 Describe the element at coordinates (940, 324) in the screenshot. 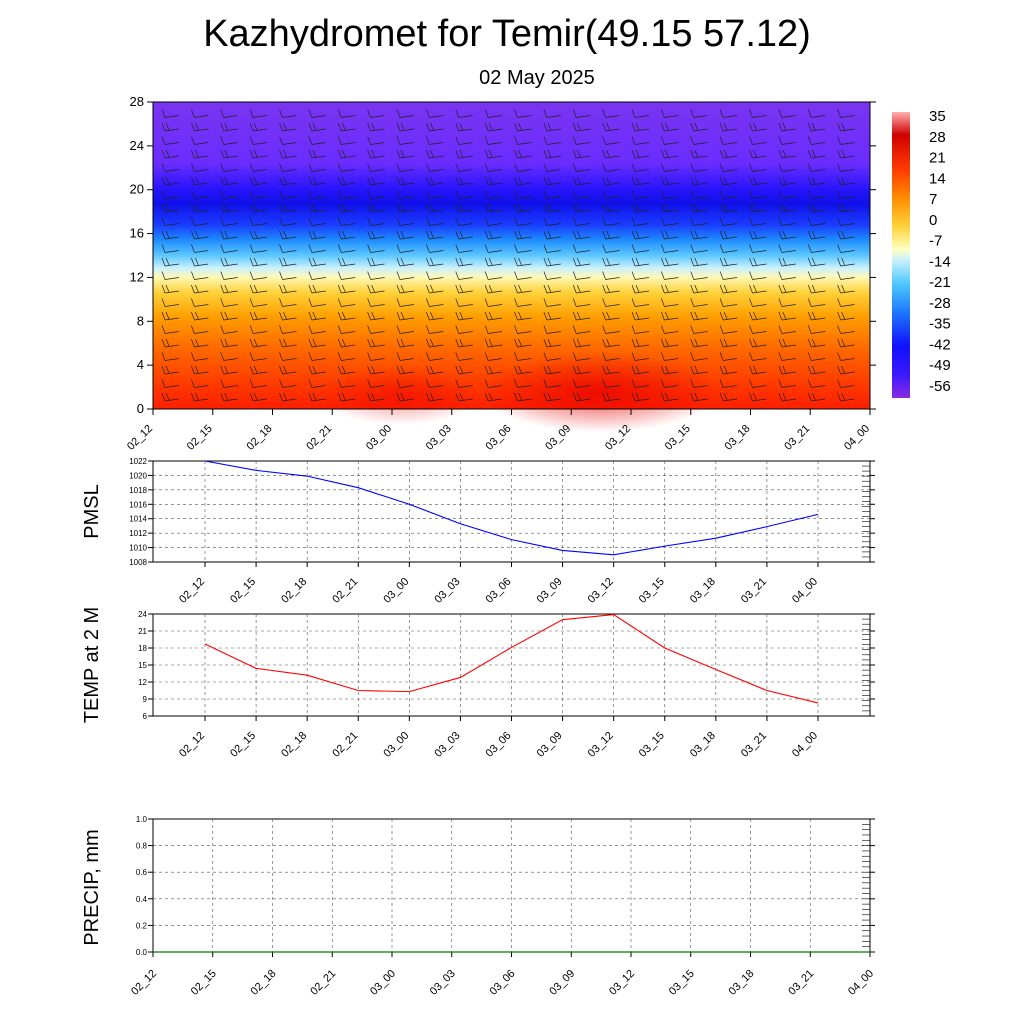

I see `colorbar-label: -35` at that location.